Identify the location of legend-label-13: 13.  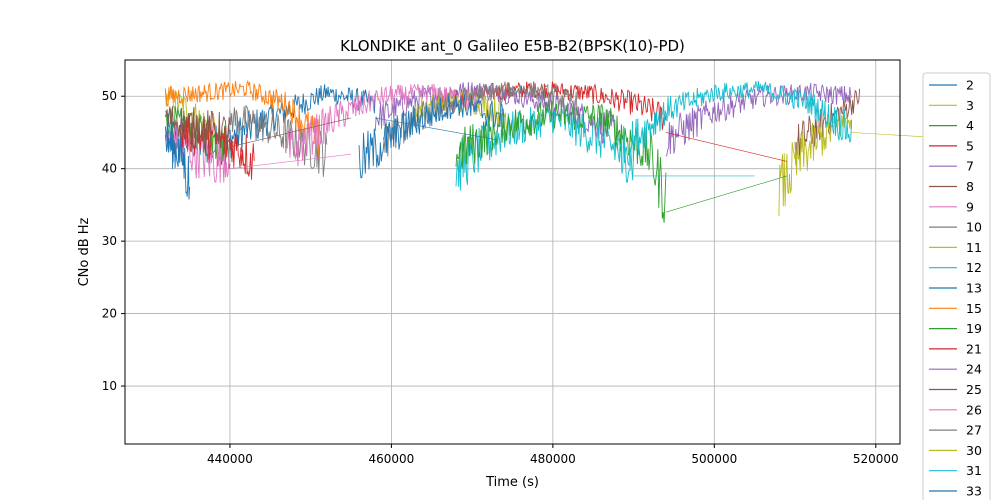
(974, 288).